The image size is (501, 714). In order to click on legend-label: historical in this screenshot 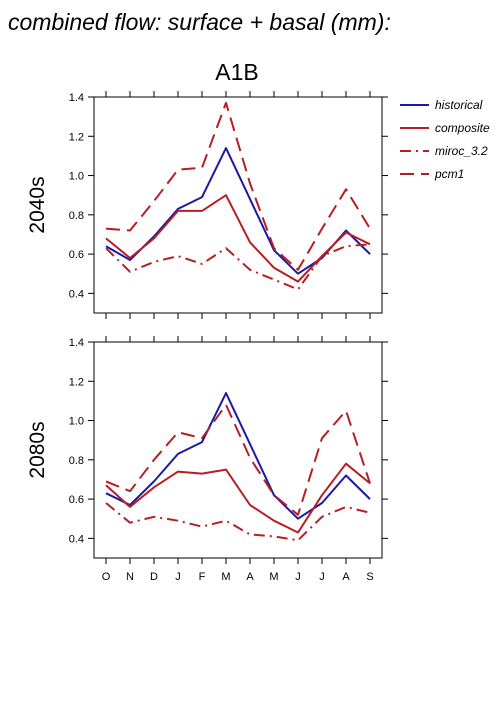, I will do `click(459, 105)`.